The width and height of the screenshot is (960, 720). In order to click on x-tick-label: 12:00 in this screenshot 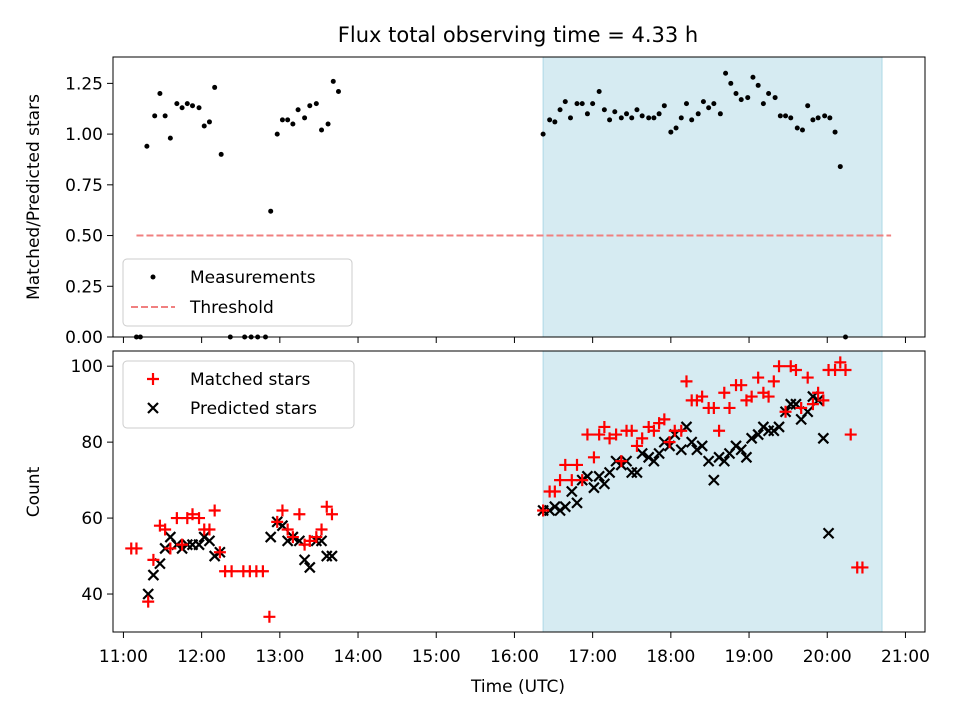, I will do `click(201, 657)`.